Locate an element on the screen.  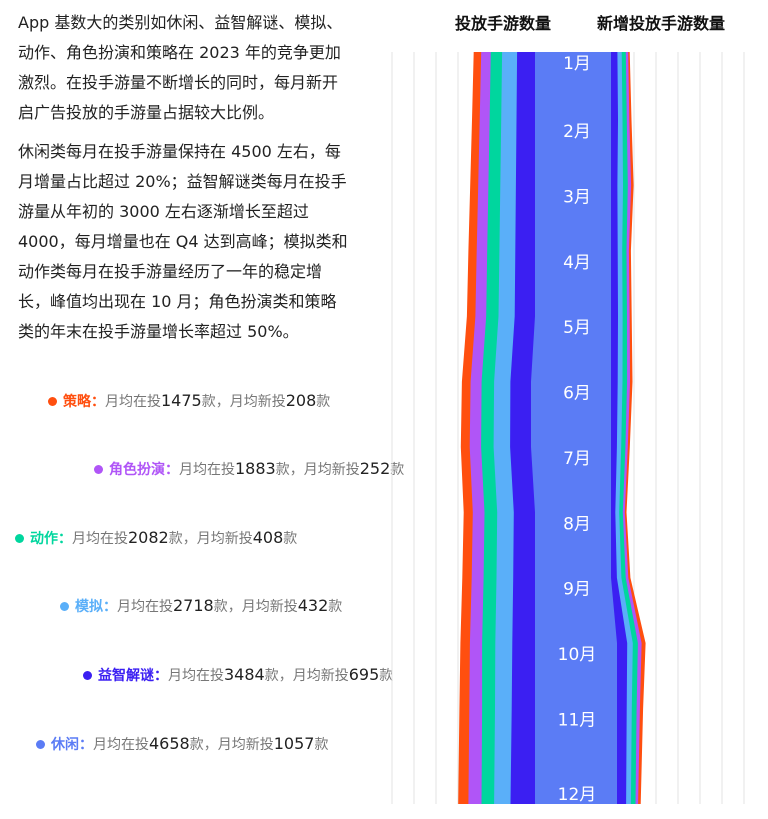
month-label: 3月 is located at coordinates (577, 197).